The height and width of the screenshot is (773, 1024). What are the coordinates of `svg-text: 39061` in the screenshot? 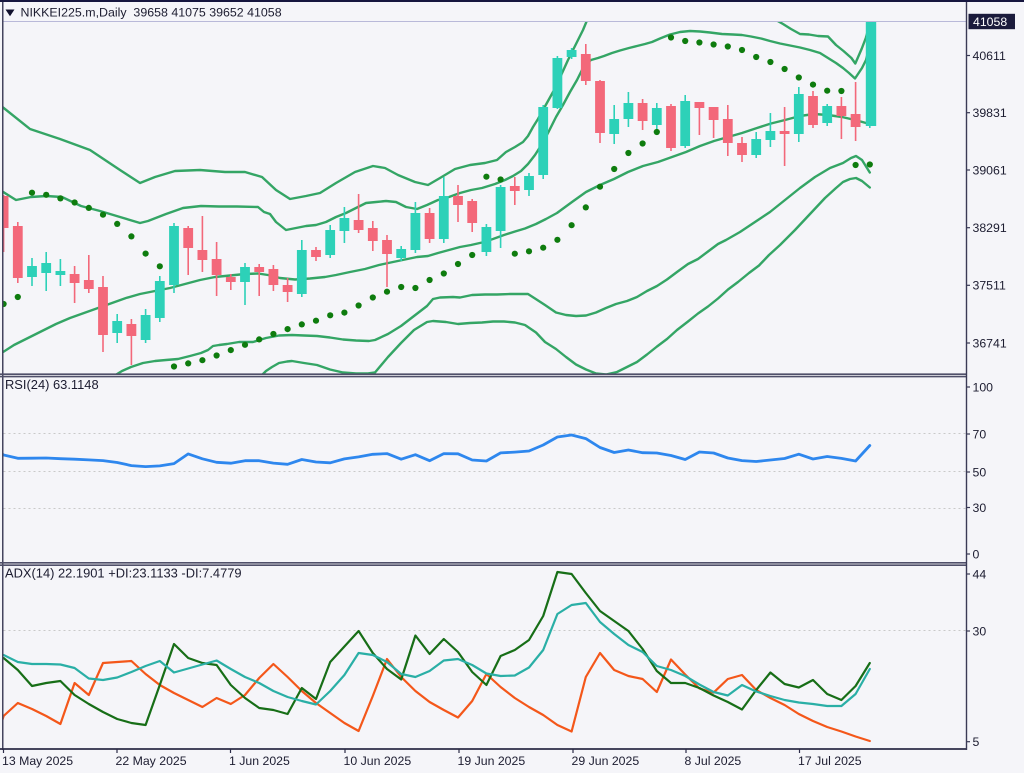 It's located at (990, 170).